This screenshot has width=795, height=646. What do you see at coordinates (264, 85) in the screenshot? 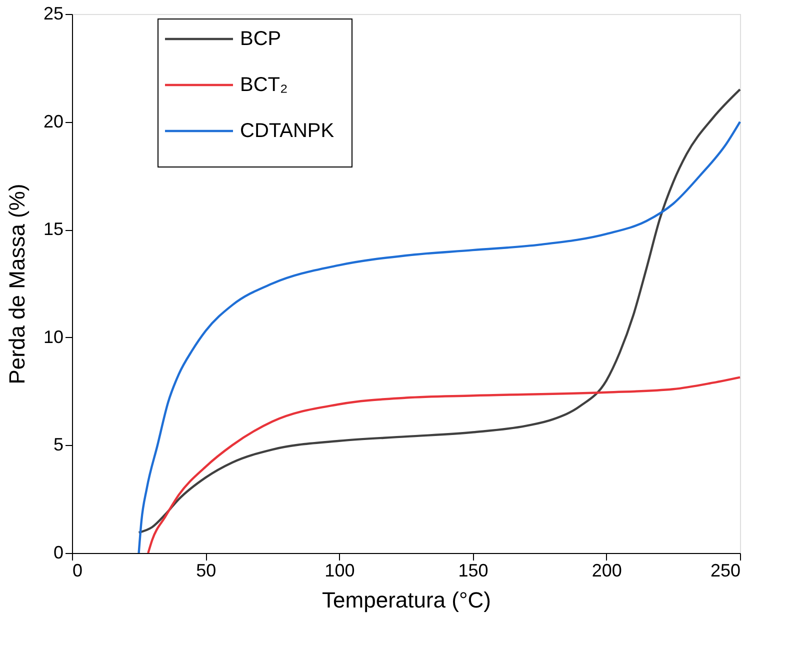
I see `legend-label: BCT₂` at bounding box center [264, 85].